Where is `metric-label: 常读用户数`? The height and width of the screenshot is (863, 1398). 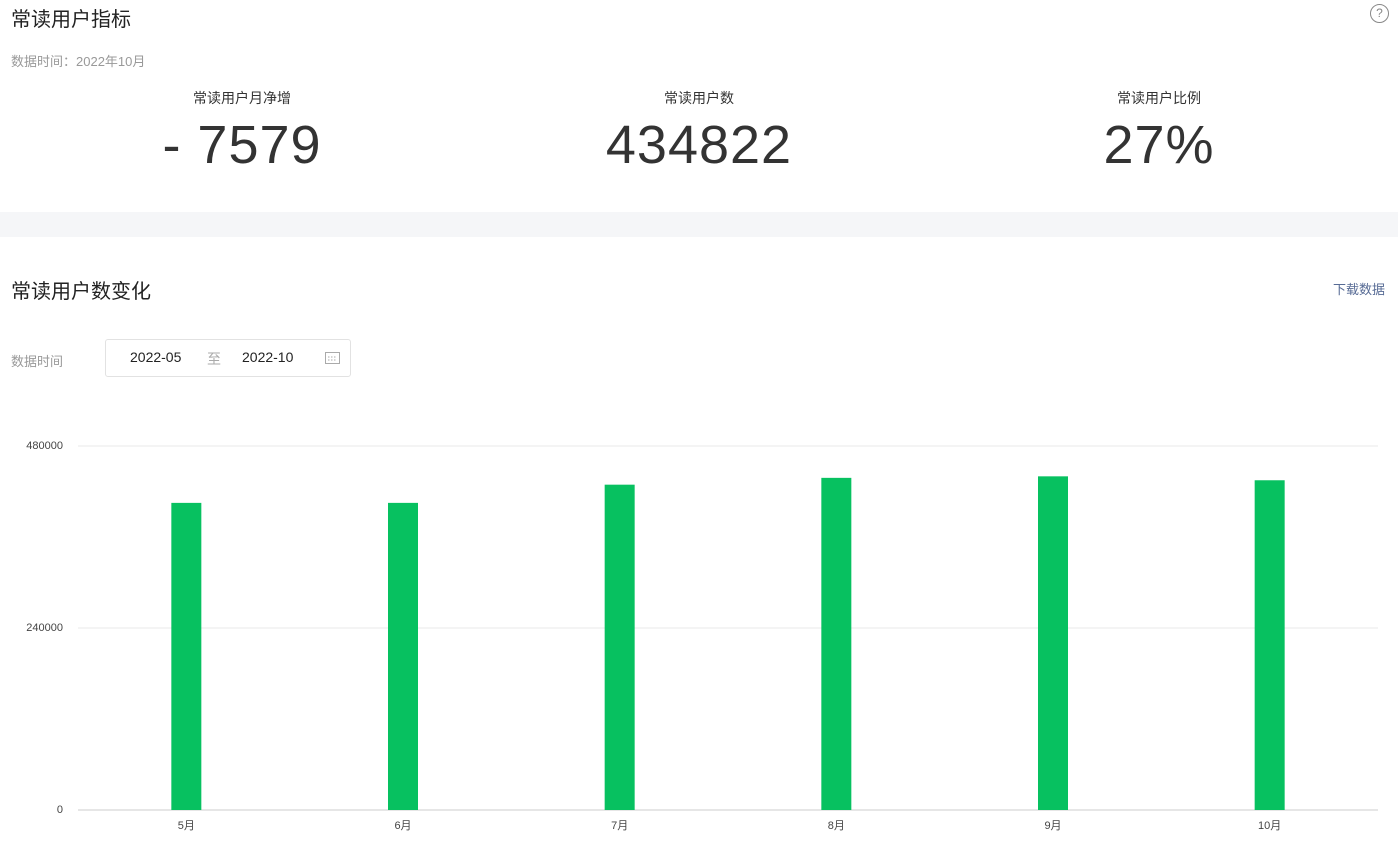
metric-label: 常读用户数 is located at coordinates (699, 98).